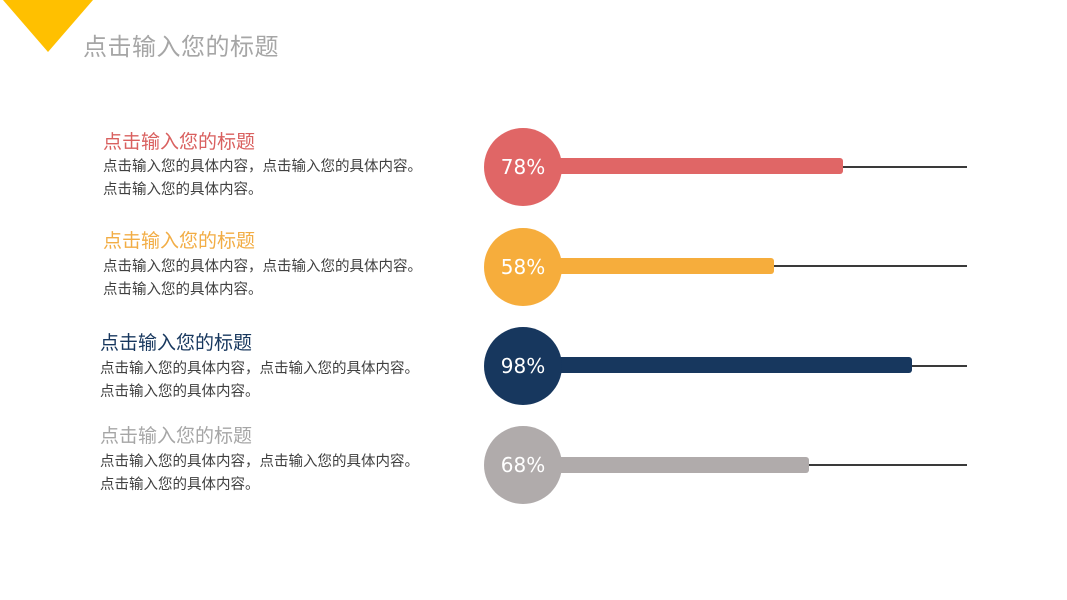  I want to click on percentage-circle: 98%, so click(523, 366).